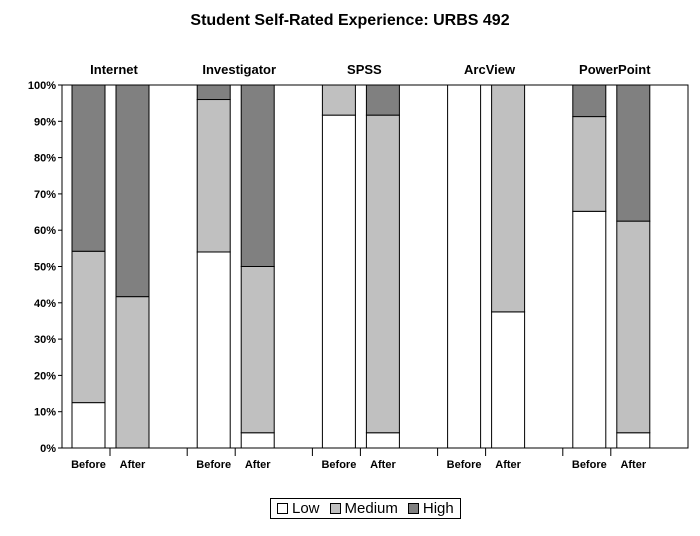 The height and width of the screenshot is (536, 700). What do you see at coordinates (350, 20) in the screenshot?
I see `chart-title: Student Self-Rated Experience: URBS 492` at bounding box center [350, 20].